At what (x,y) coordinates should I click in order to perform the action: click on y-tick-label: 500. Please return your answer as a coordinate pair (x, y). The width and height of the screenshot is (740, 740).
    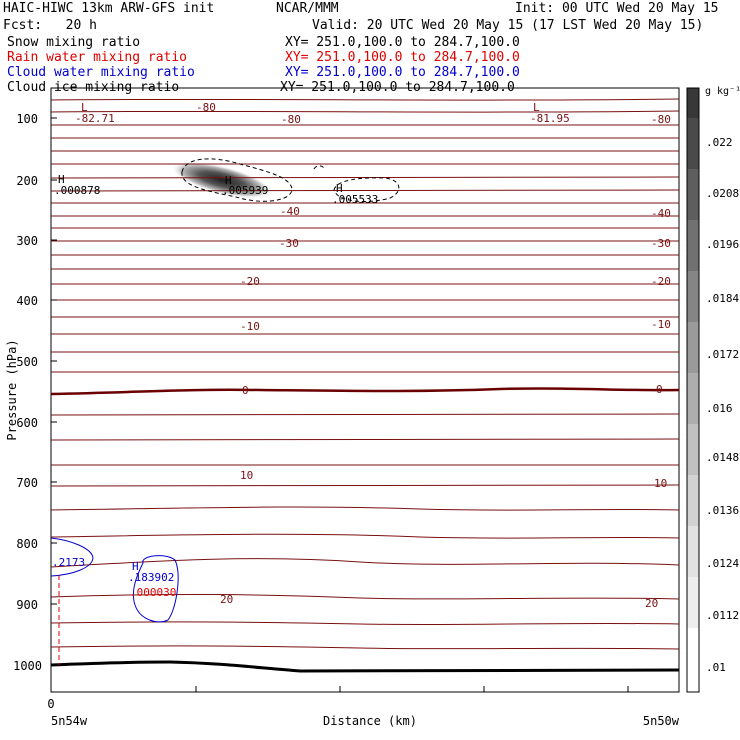
    Looking at the image, I should click on (27, 362).